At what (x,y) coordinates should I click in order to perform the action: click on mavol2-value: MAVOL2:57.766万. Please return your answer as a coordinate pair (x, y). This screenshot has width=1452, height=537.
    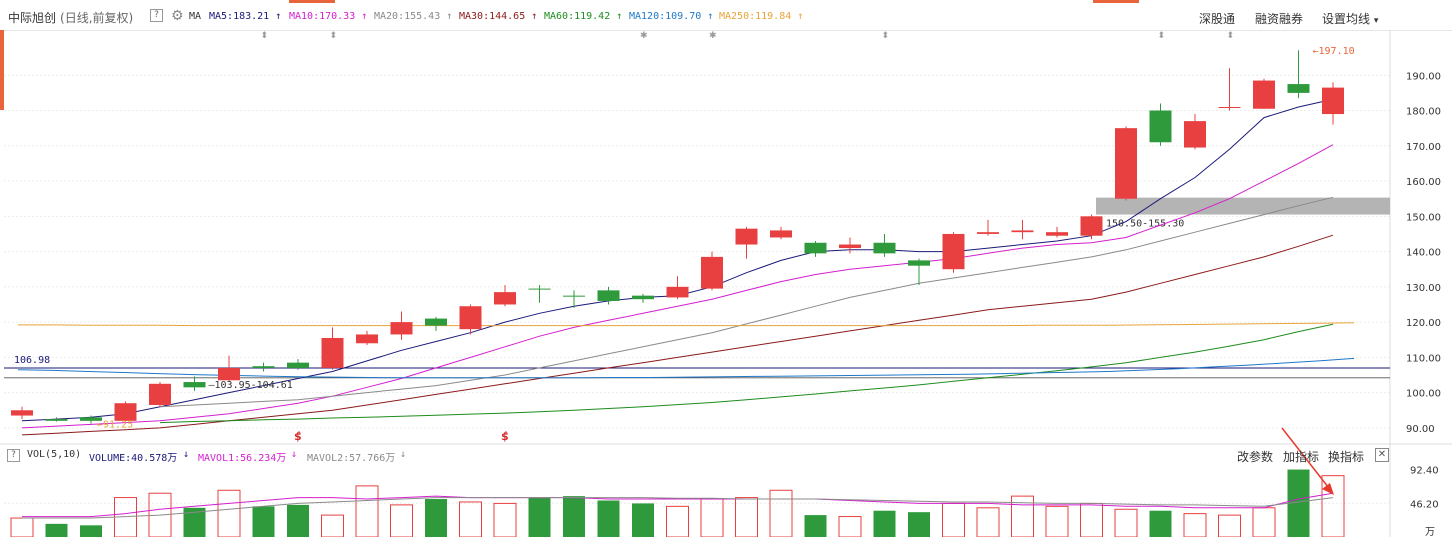
    Looking at the image, I should click on (351, 458).